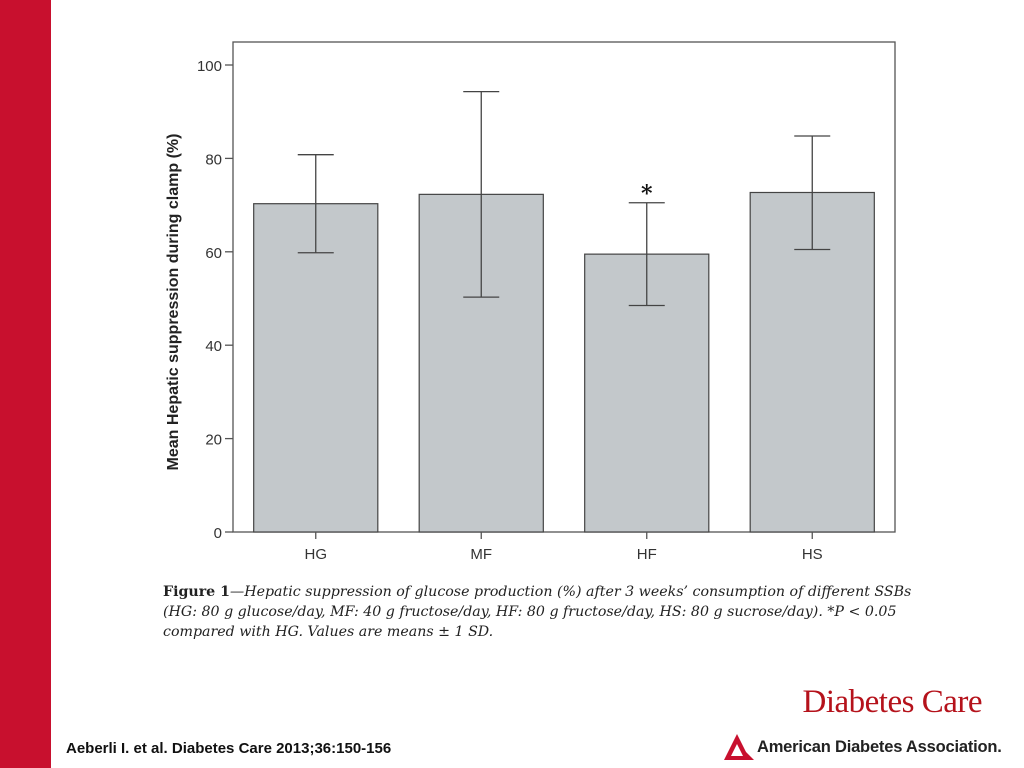  I want to click on ada-name: American Diabetes Association., so click(879, 746).